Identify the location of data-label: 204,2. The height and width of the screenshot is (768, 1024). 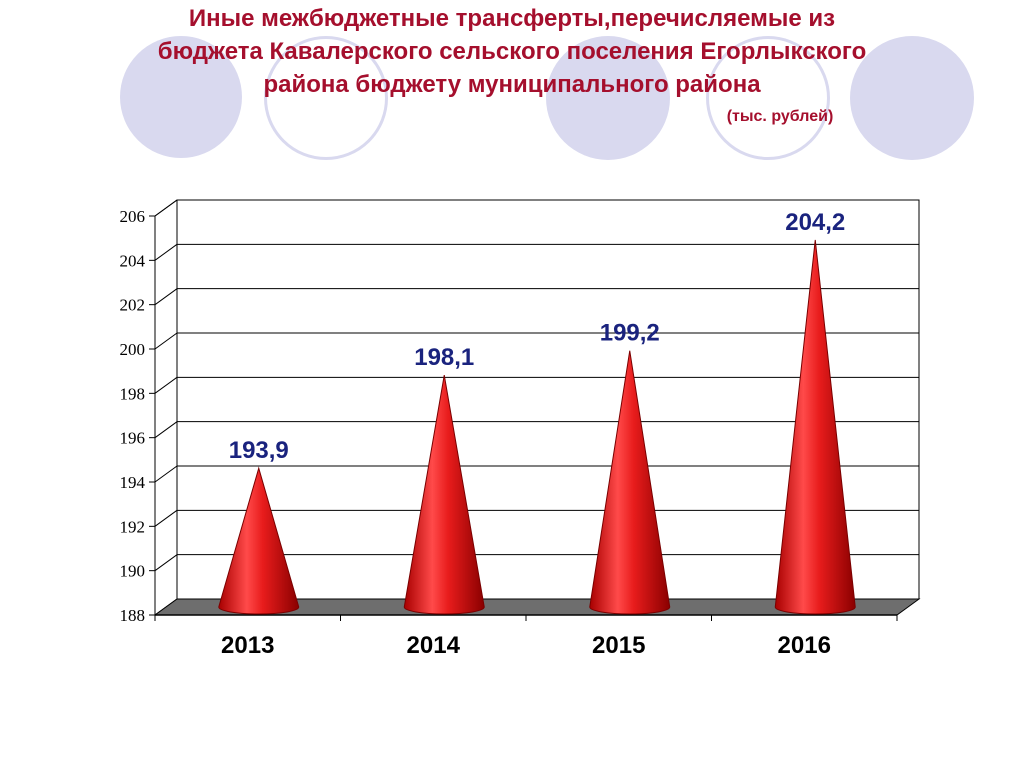
(815, 222).